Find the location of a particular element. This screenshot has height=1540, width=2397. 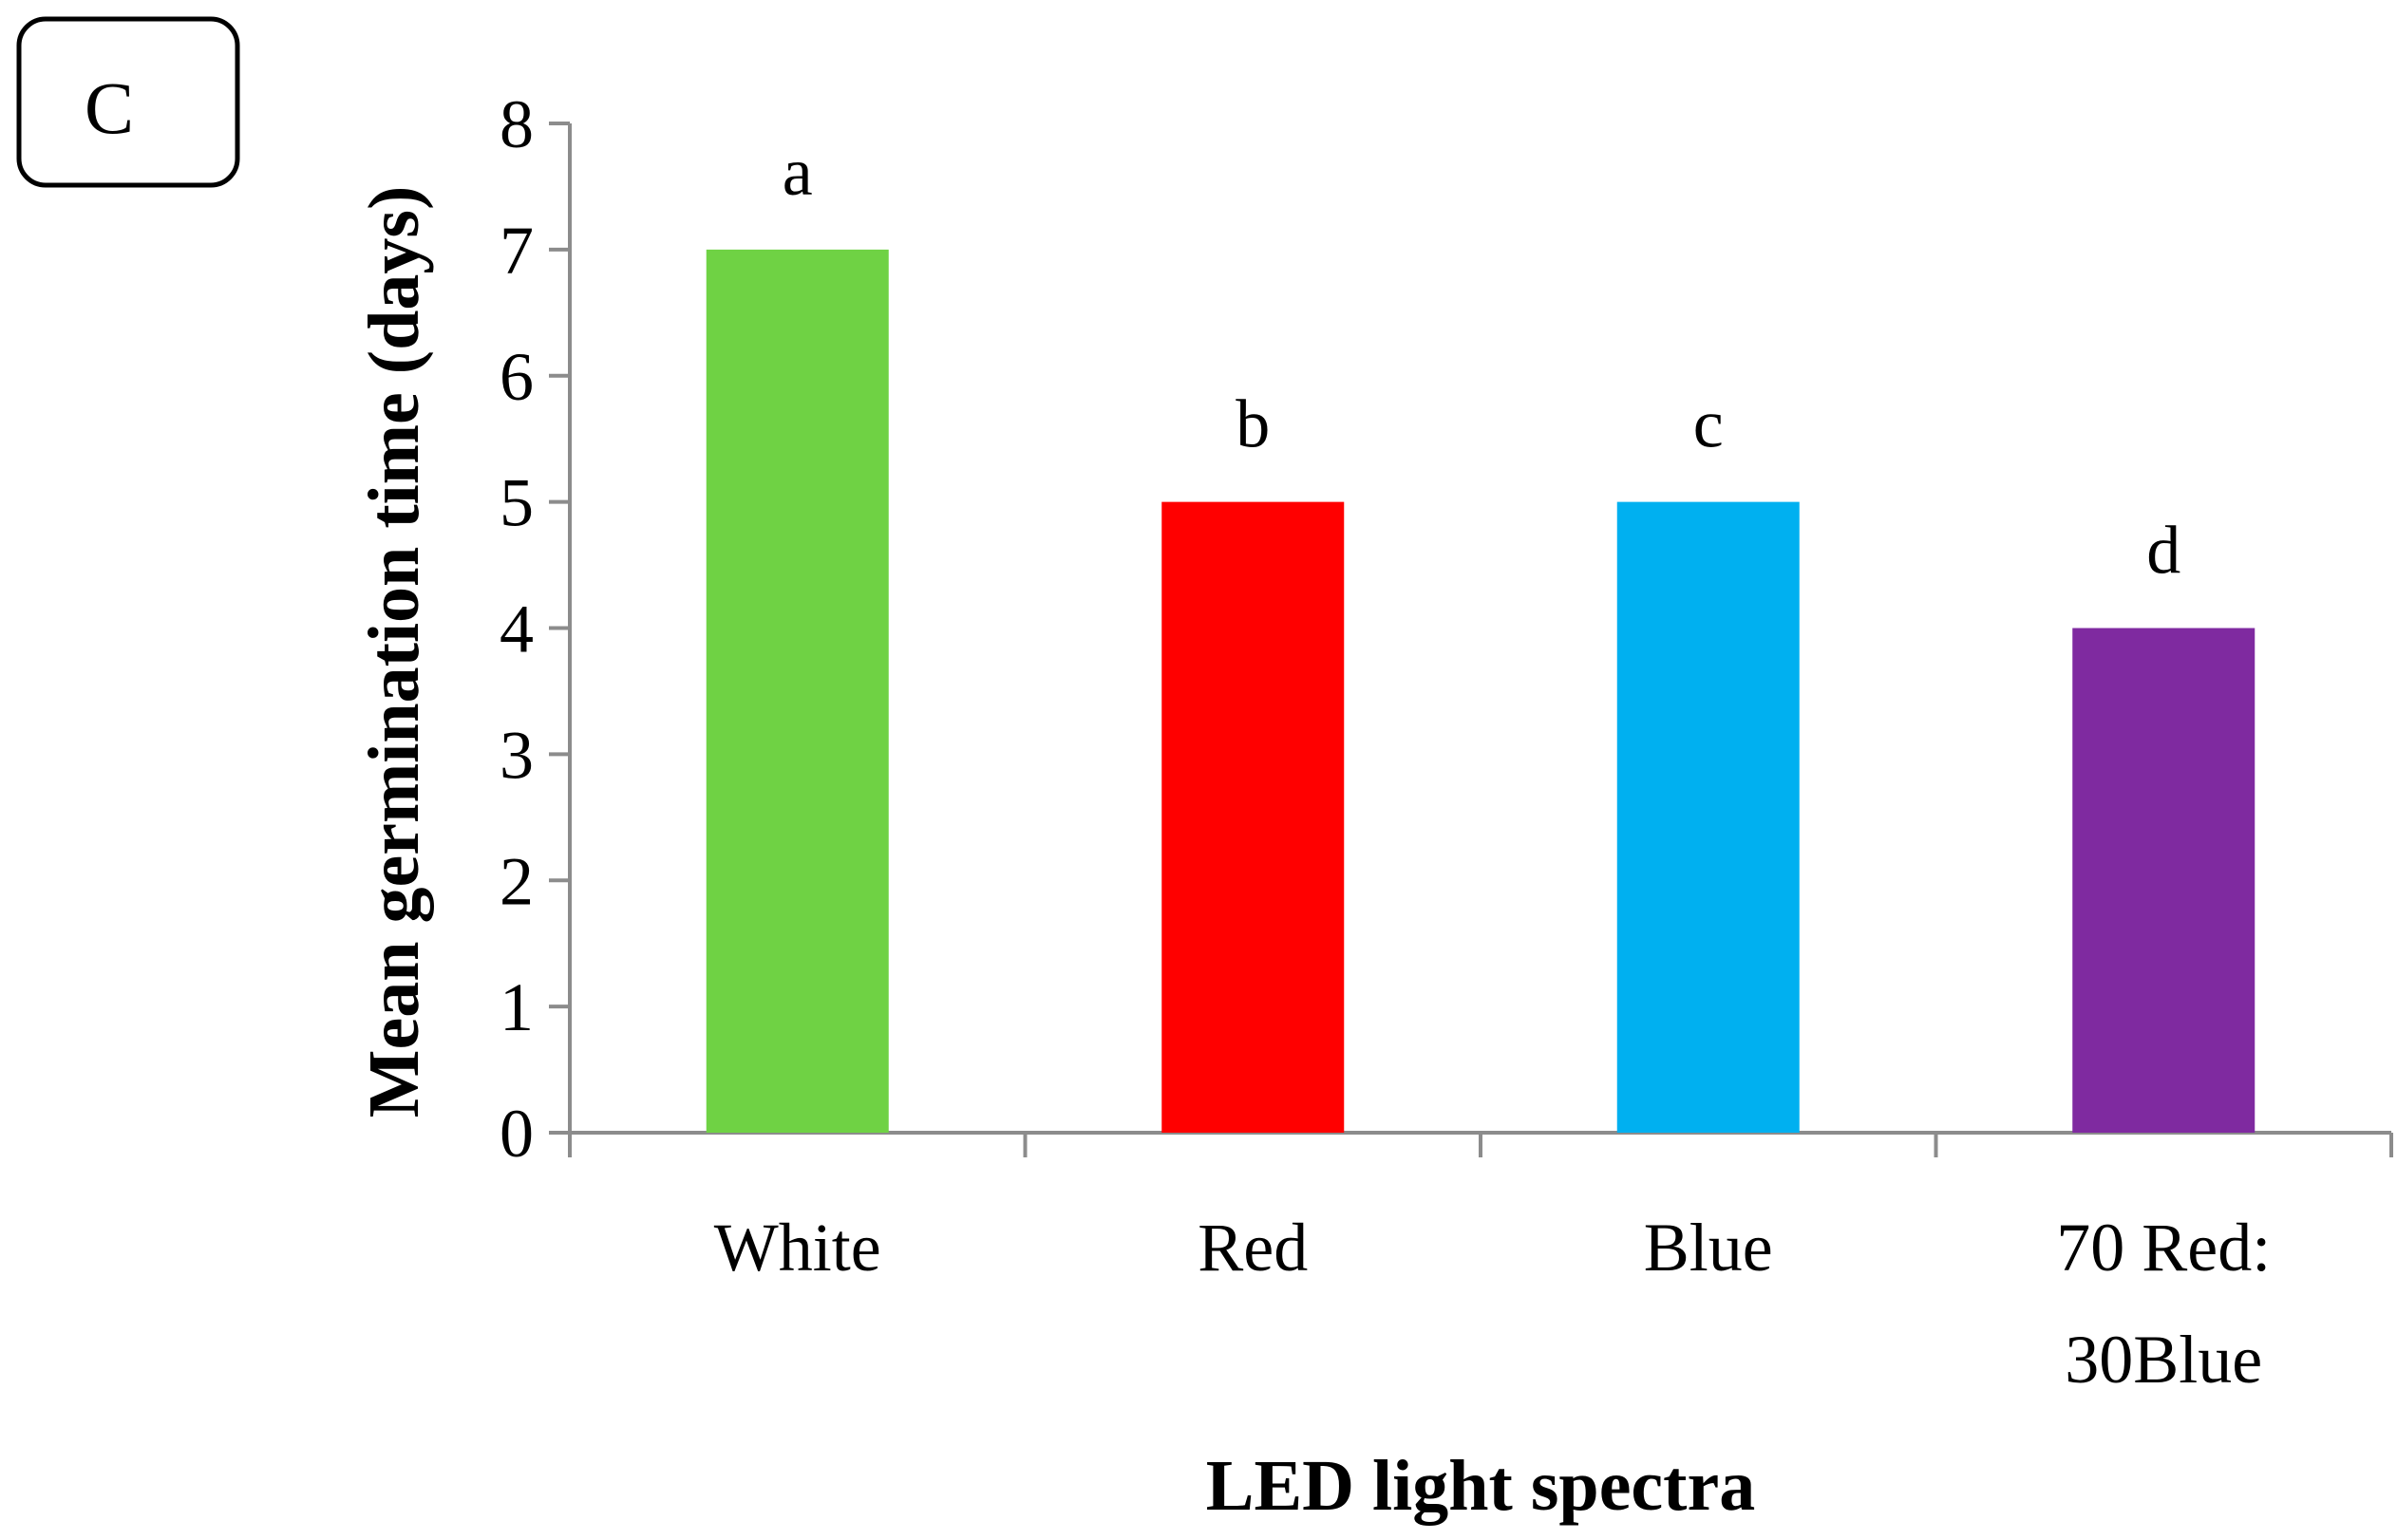

y-tick-label: 4 is located at coordinates (517, 629).